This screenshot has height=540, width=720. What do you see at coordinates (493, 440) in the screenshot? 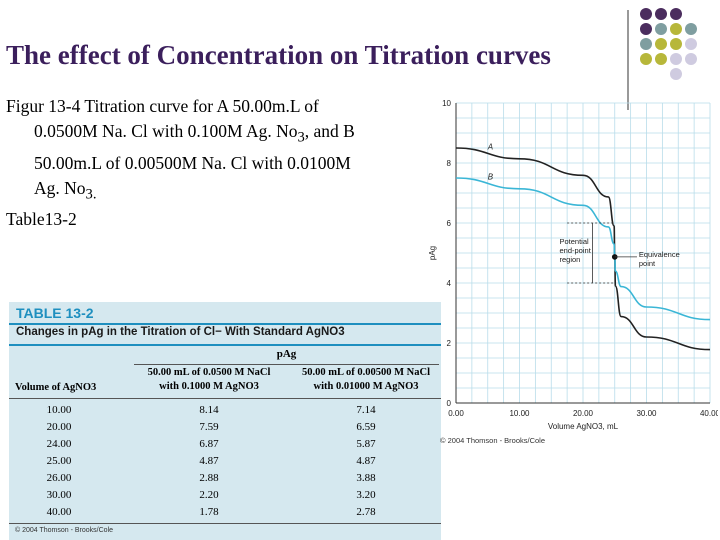
I see `chart-credit: © 2004 Thomson - Brooks/Cole` at bounding box center [493, 440].